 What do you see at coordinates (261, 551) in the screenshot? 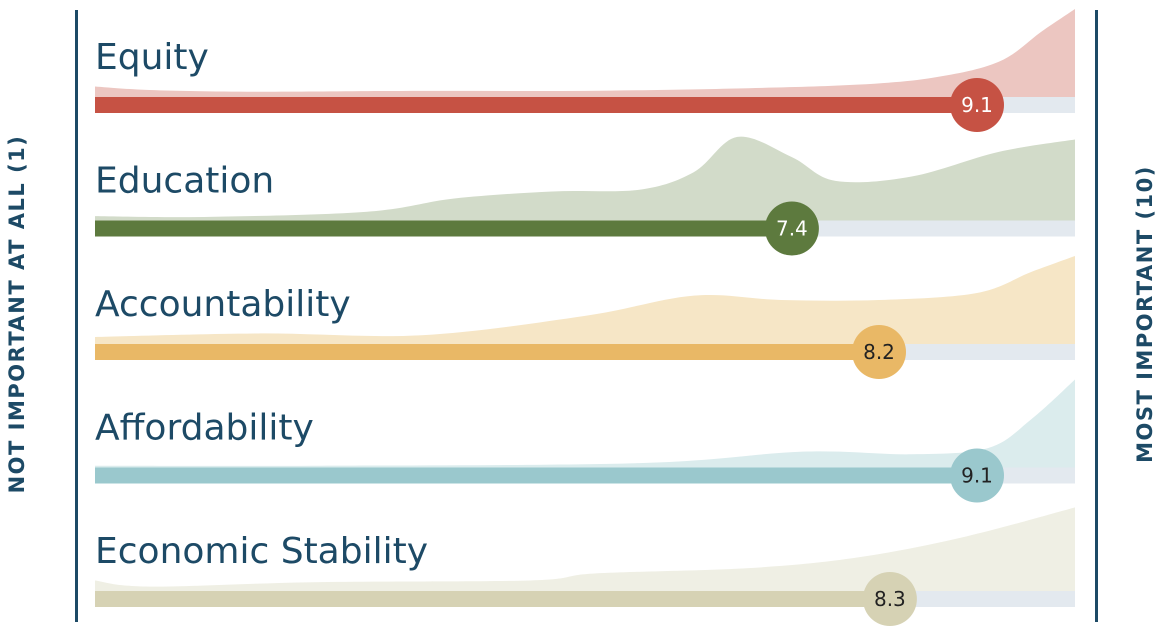
I see `category-label-economic-stability: Economic Stability` at bounding box center [261, 551].